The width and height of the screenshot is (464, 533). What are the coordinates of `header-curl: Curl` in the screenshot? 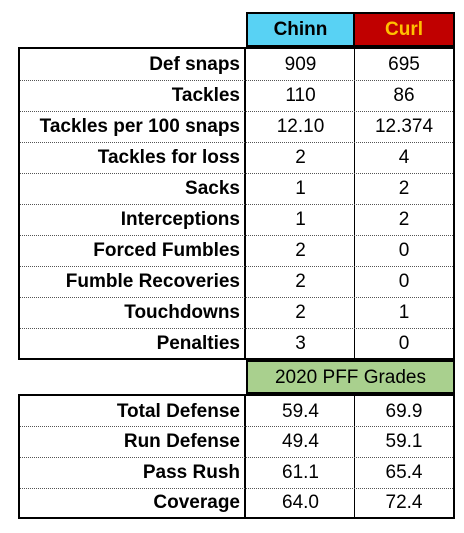 It's located at (405, 29).